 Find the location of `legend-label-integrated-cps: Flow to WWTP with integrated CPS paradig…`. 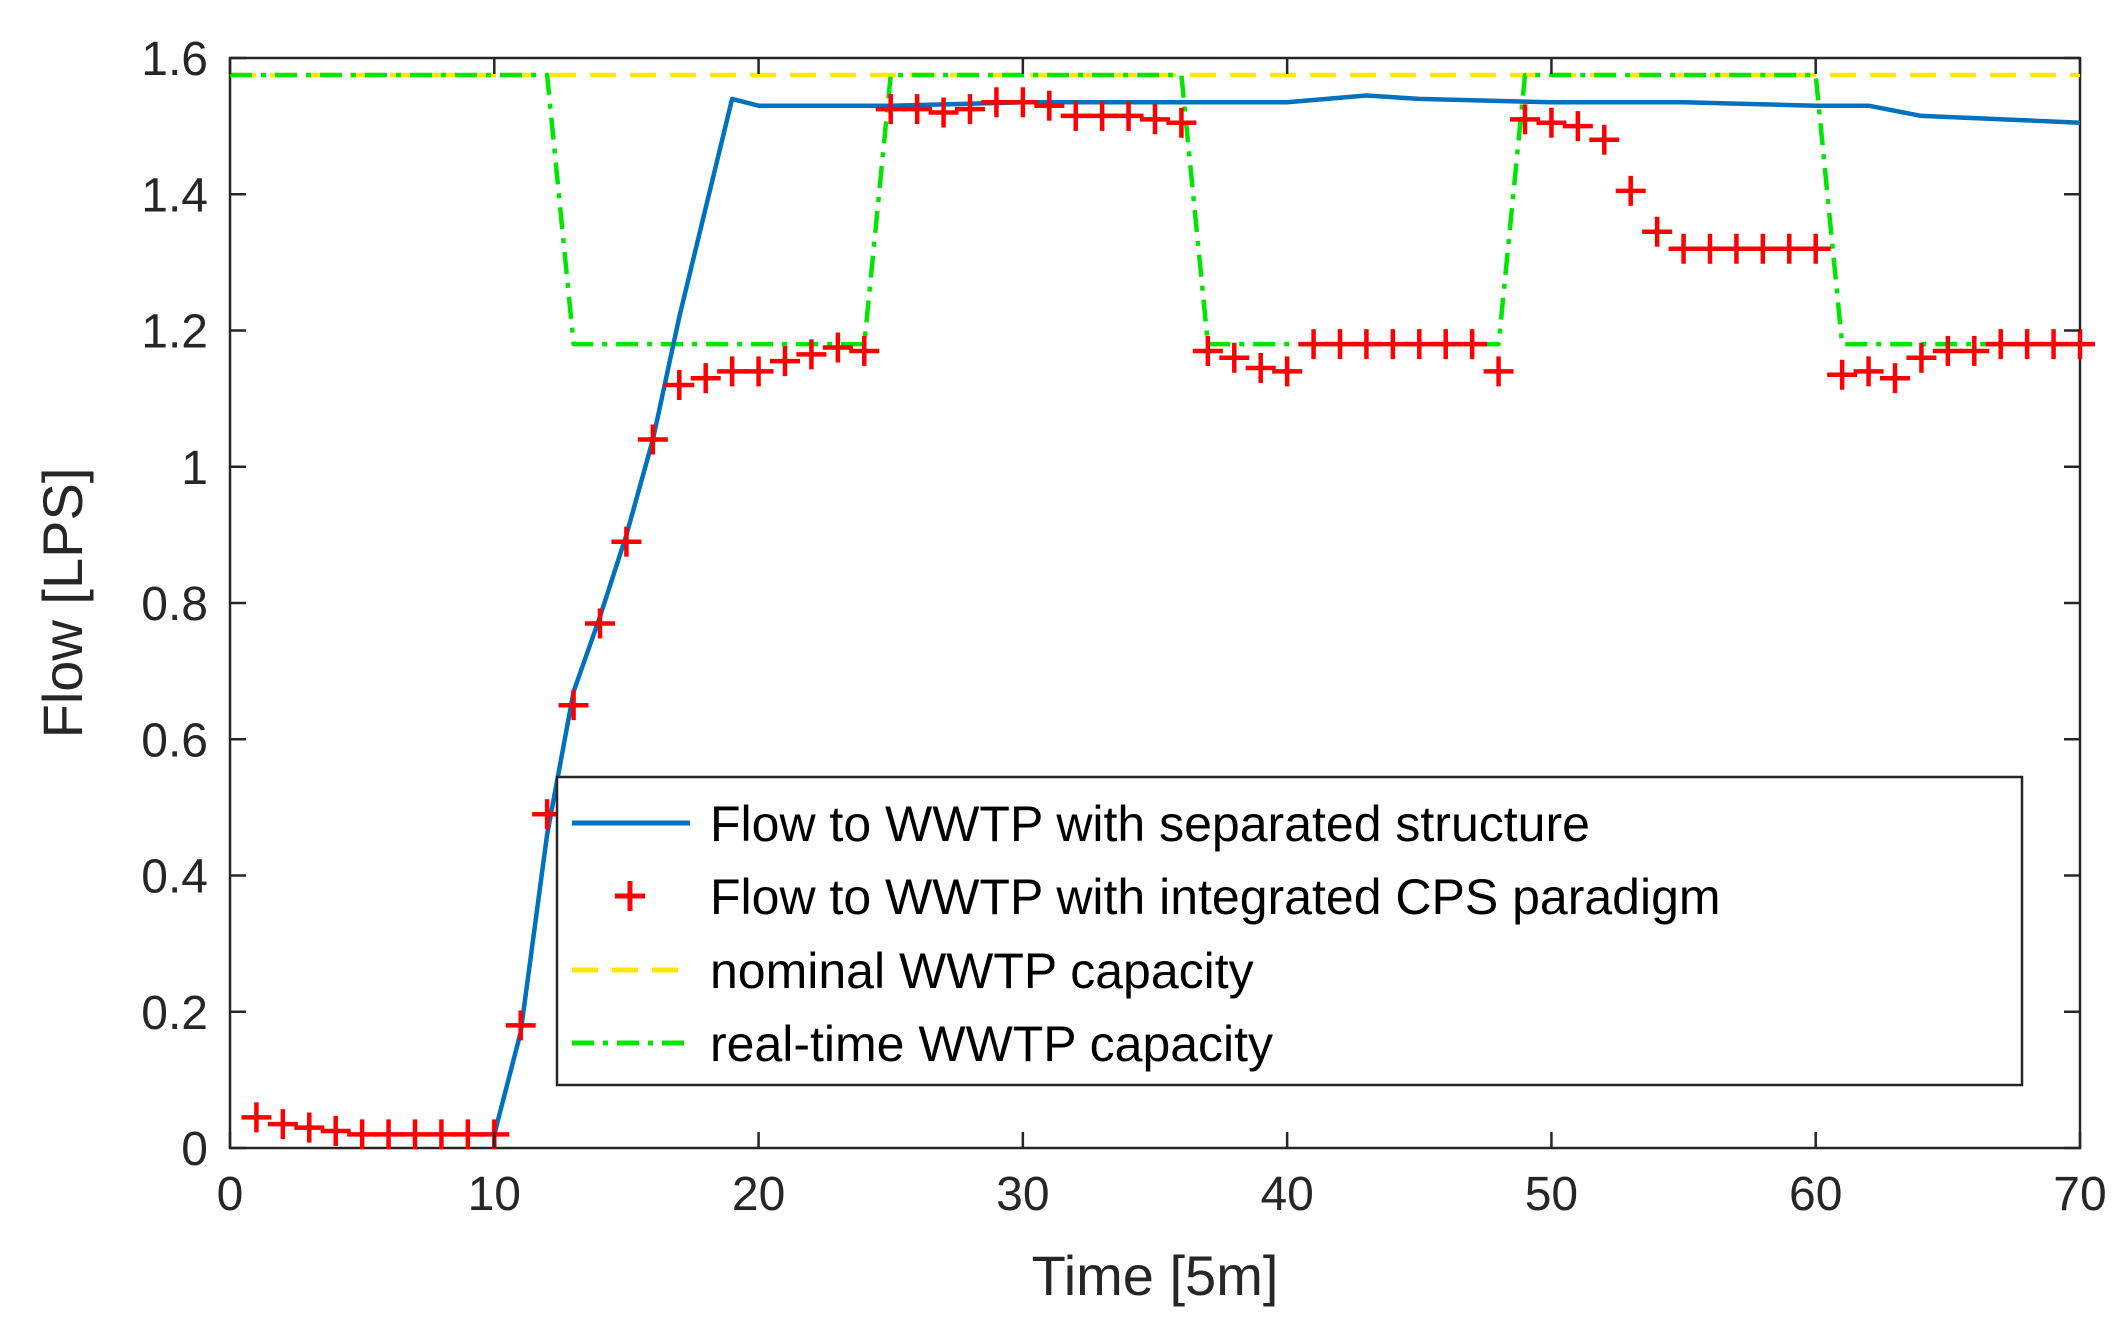

legend-label-integrated-cps: Flow to WWTP with integrated CPS paradig… is located at coordinates (1215, 897).